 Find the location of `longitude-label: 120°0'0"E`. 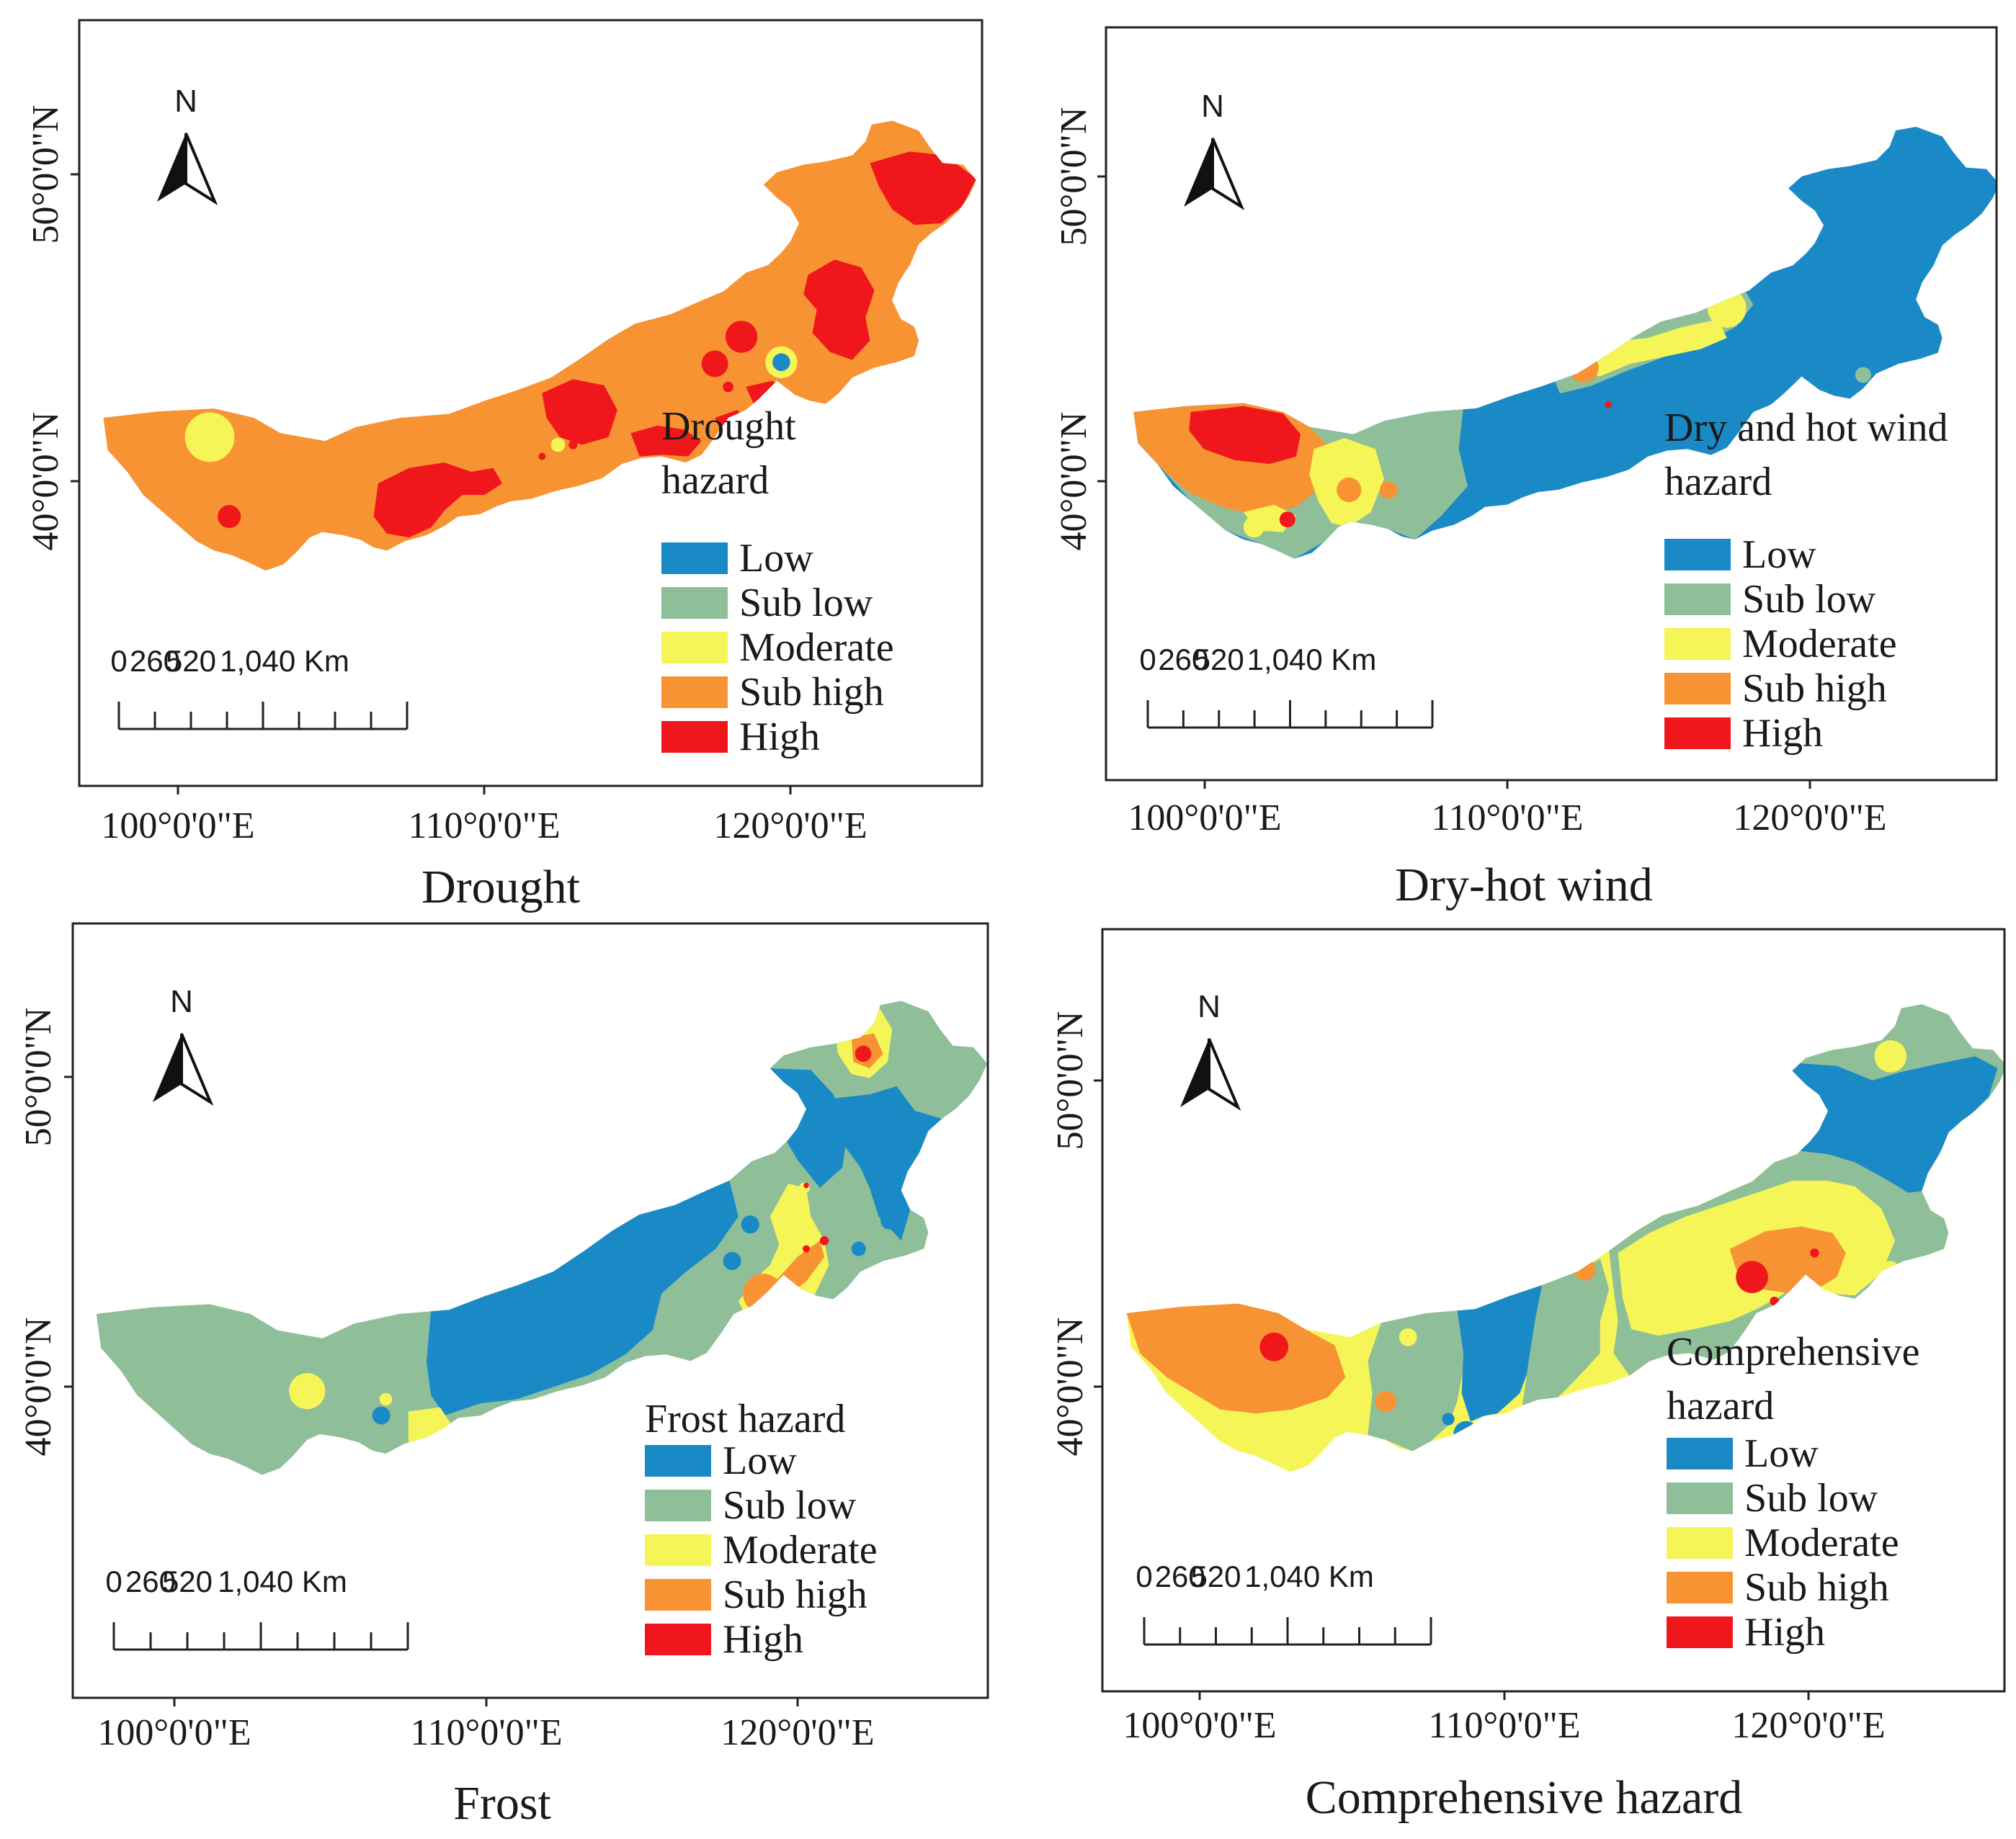

longitude-label: 120°0'0"E is located at coordinates (1808, 1725).